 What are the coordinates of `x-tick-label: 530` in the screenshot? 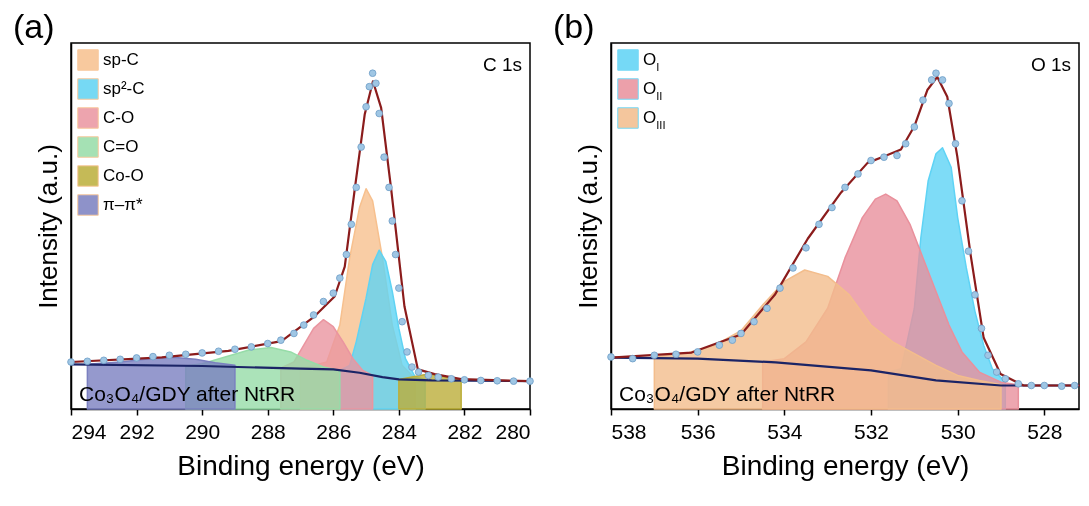 It's located at (958, 431).